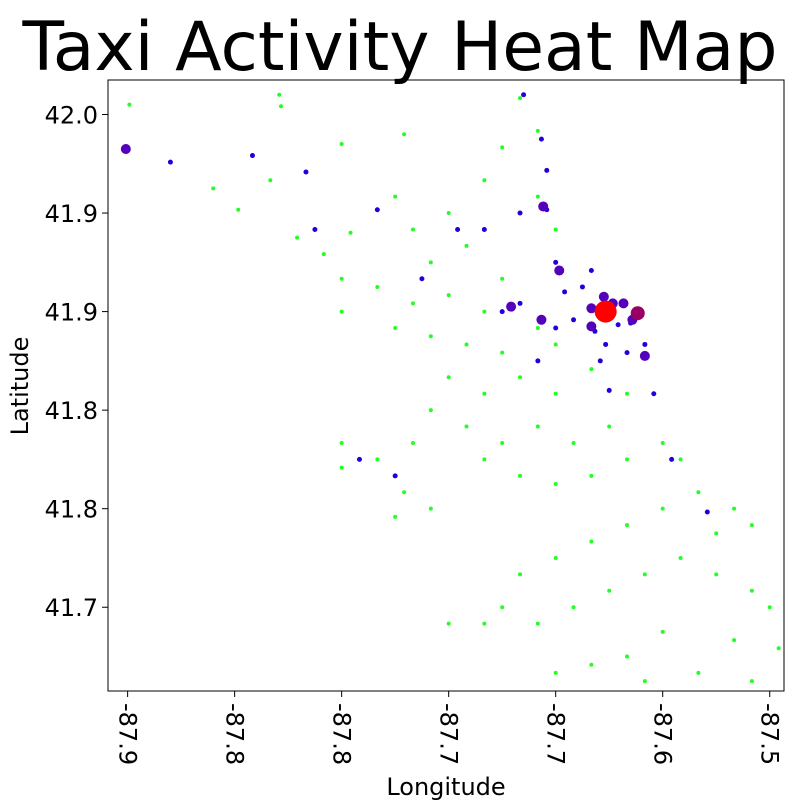 Image resolution: width=800 pixels, height=800 pixels. Describe the element at coordinates (663, 734) in the screenshot. I see `x-tick-label: -87.6` at that location.